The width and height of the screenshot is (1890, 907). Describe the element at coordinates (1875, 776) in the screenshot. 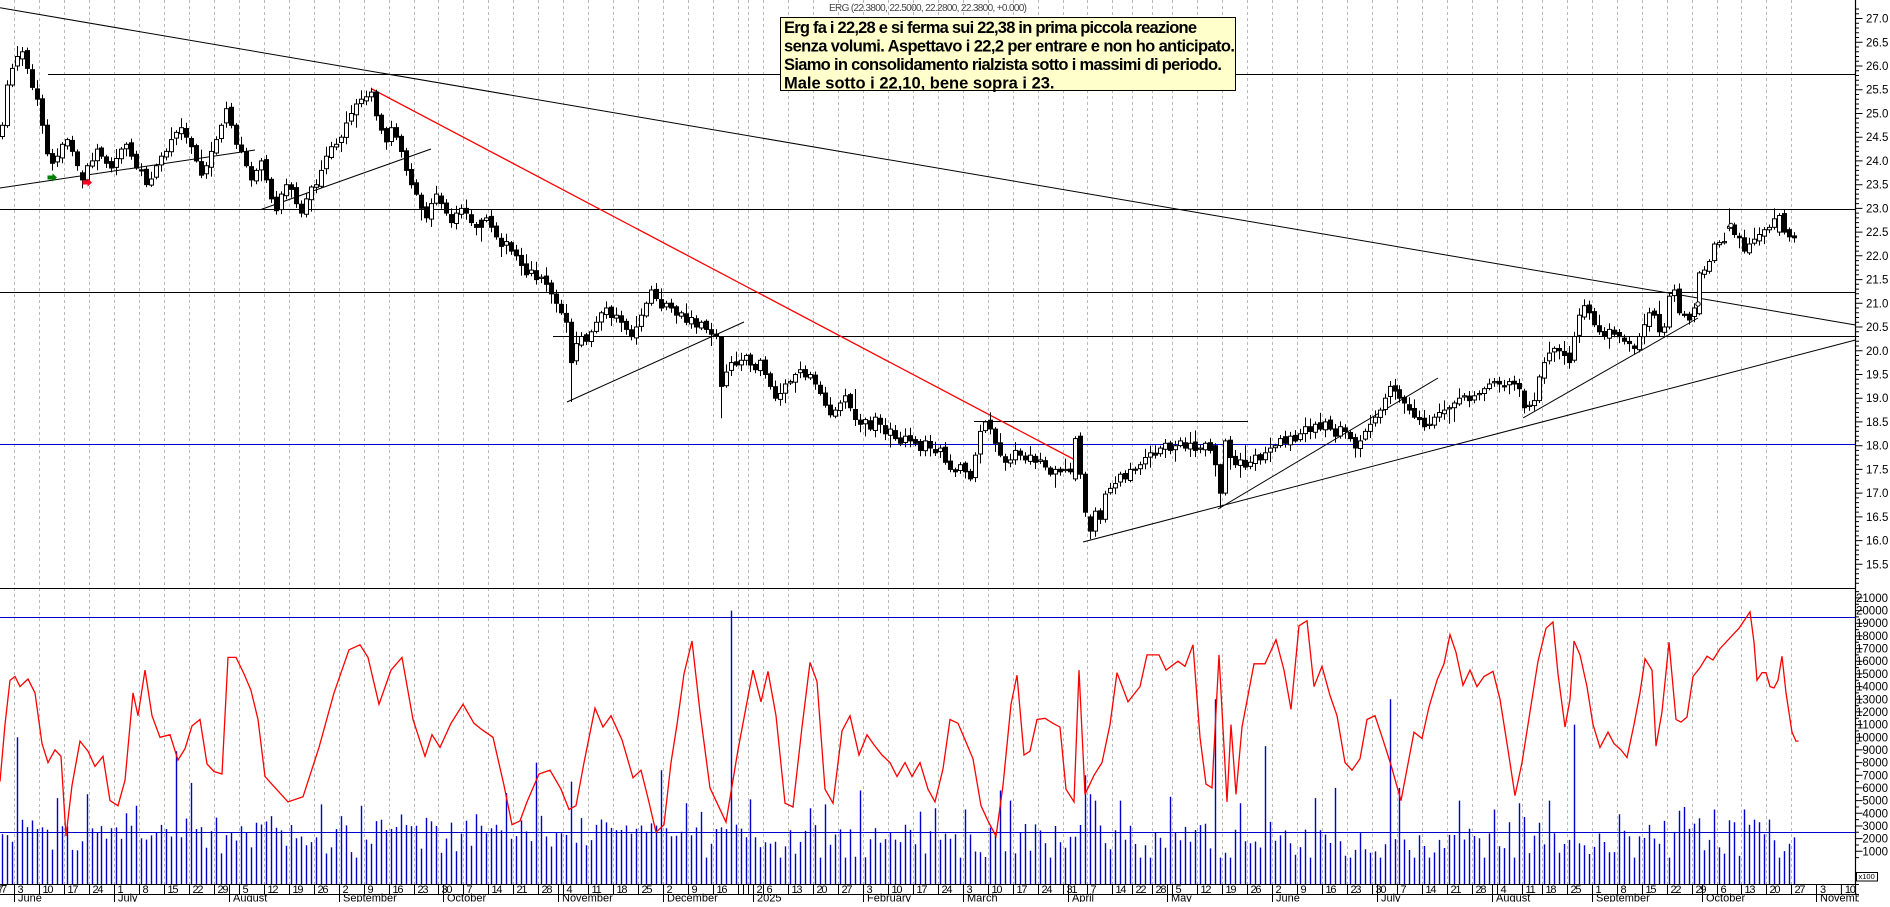

I see `svg-text: 7000` at that location.